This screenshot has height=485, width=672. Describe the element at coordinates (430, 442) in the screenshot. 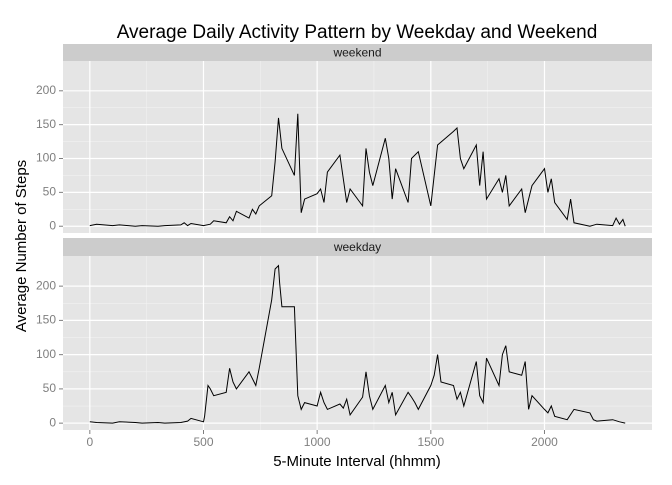

I see `x-tick-label: 1500` at that location.